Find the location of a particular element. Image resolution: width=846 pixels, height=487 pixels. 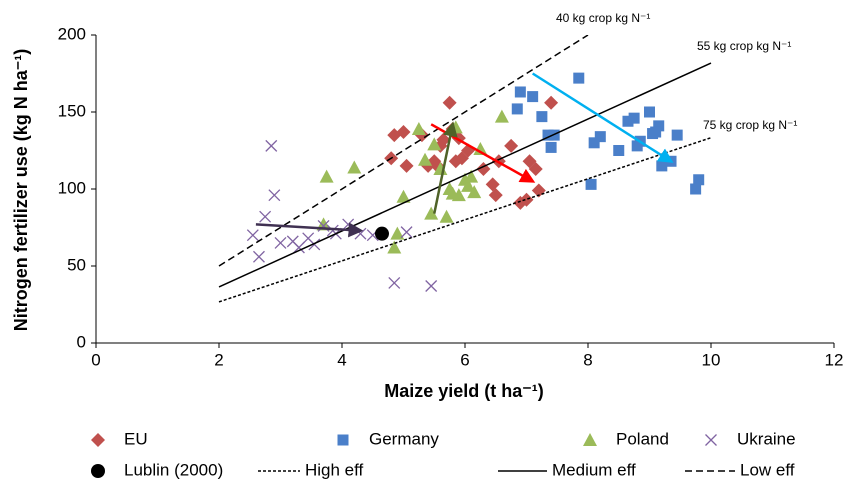

x-axis-title: Maize yield (t ha⁻¹) is located at coordinates (464, 391).